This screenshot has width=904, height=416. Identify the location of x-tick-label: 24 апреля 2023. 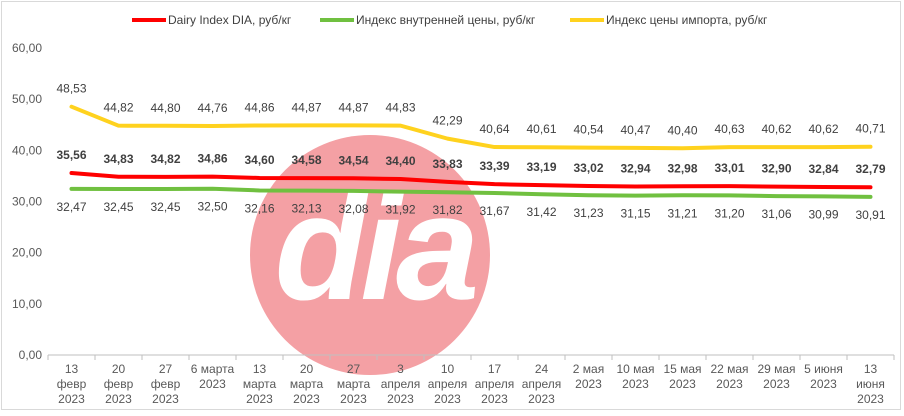
(542, 384).